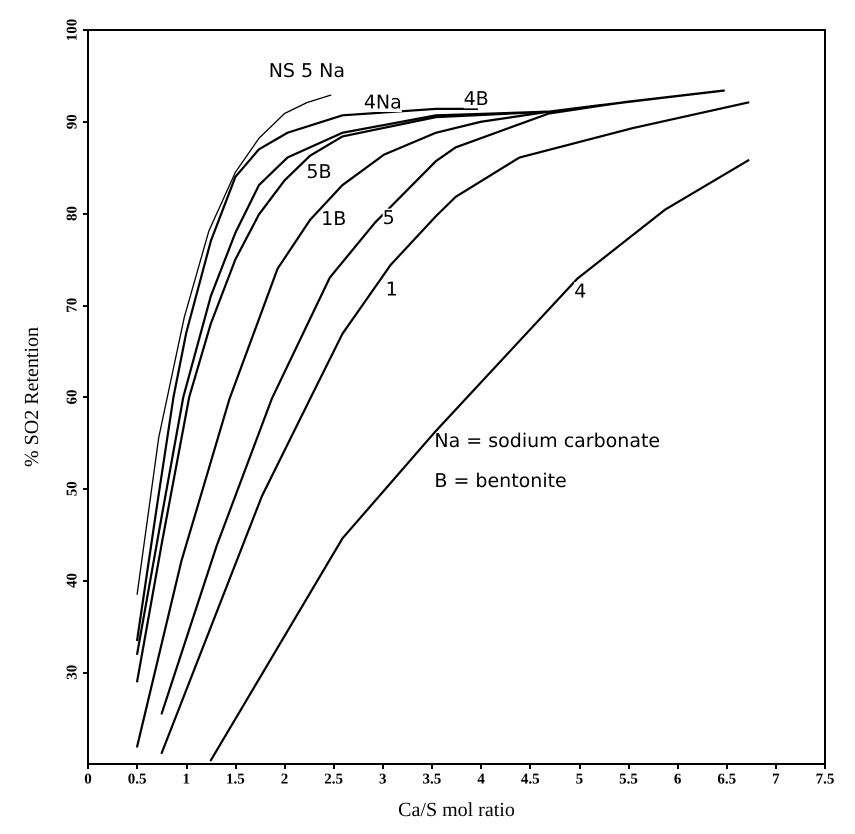 This screenshot has width=855, height=834. Describe the element at coordinates (32, 397) in the screenshot. I see `y-axis-title: % SO2 Retention` at that location.